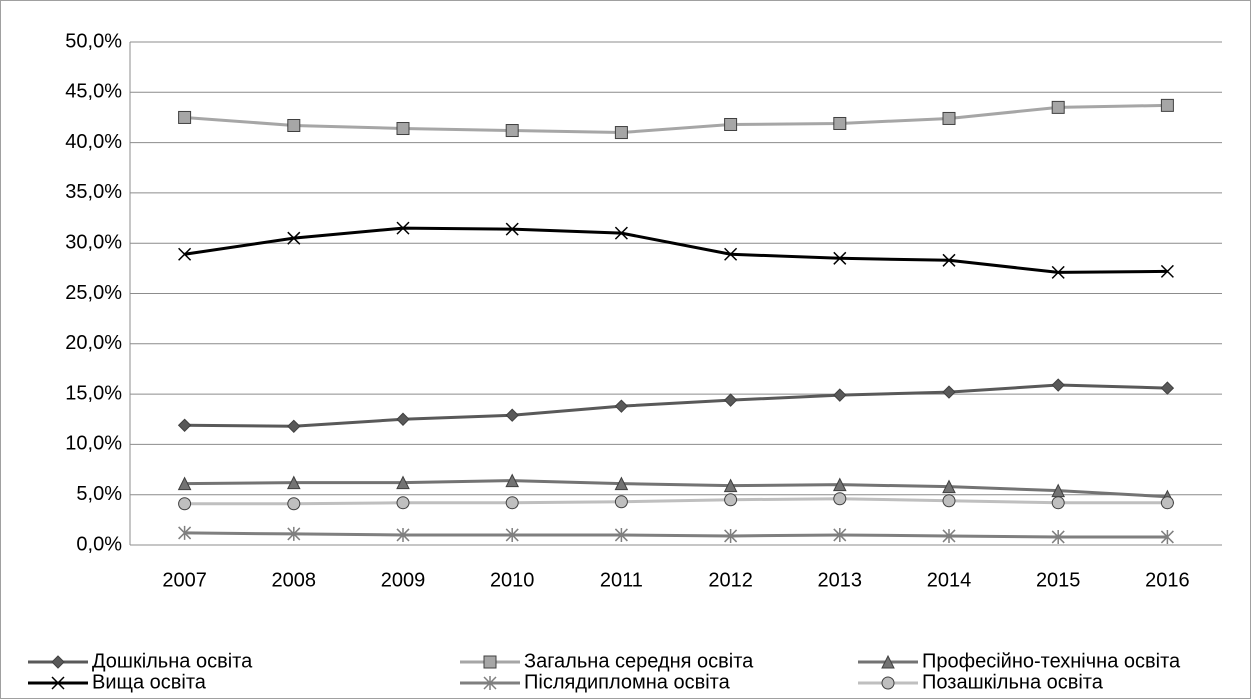  Describe the element at coordinates (1058, 580) in the screenshot. I see `x-tick-label: 2015` at that location.